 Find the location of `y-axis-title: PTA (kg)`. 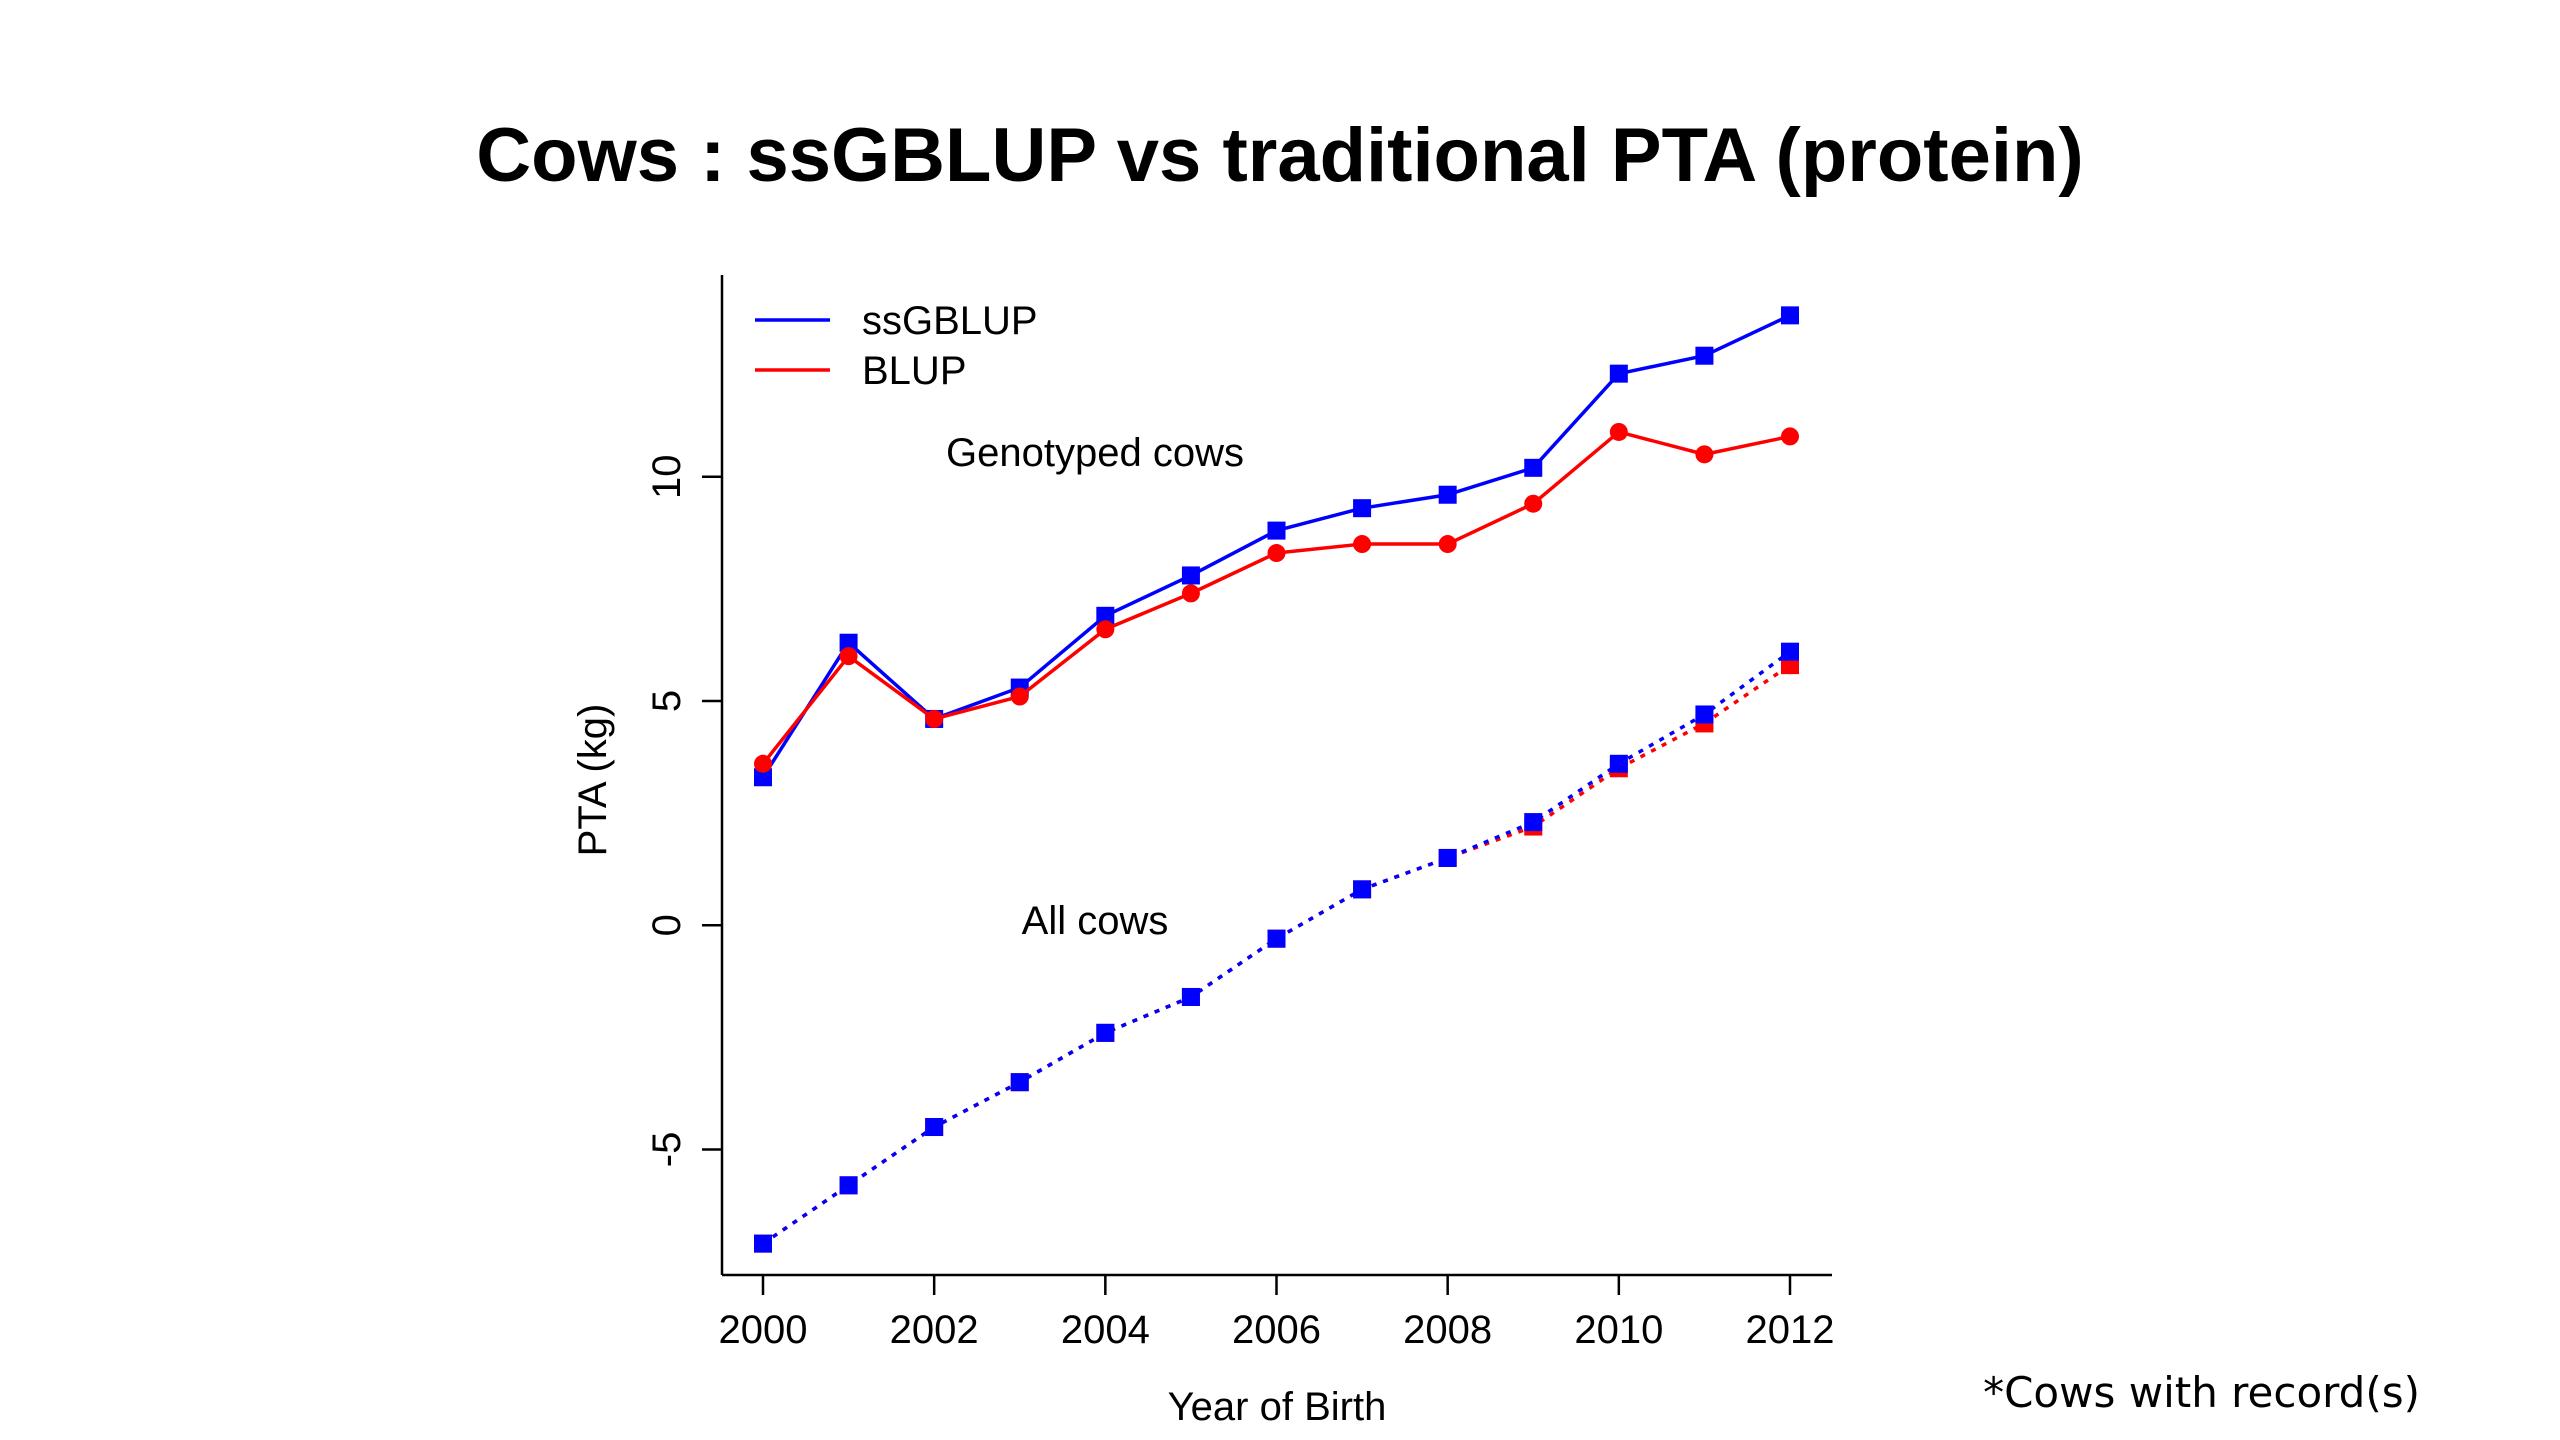

y-axis-title: PTA (kg) is located at coordinates (593, 780).